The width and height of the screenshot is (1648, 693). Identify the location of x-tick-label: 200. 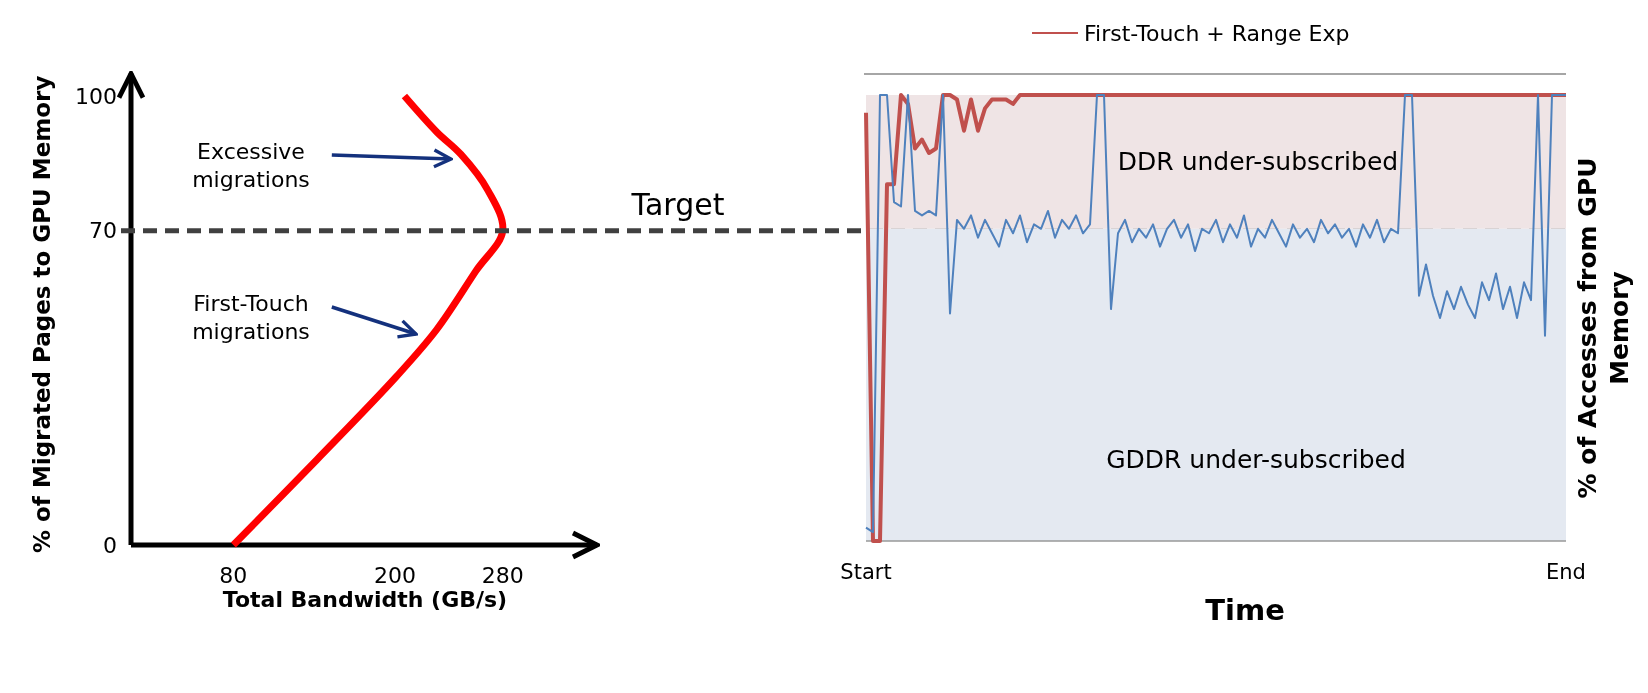
(394, 575).